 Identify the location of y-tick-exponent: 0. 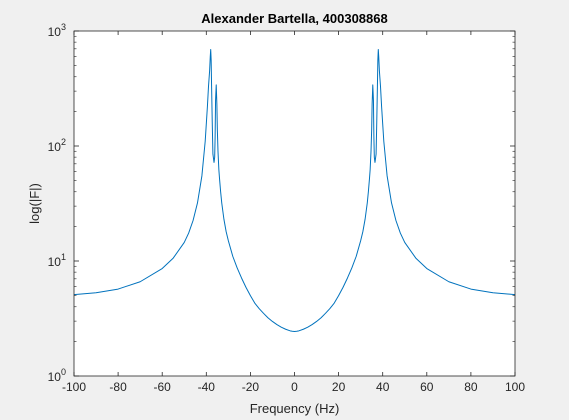
(63, 372).